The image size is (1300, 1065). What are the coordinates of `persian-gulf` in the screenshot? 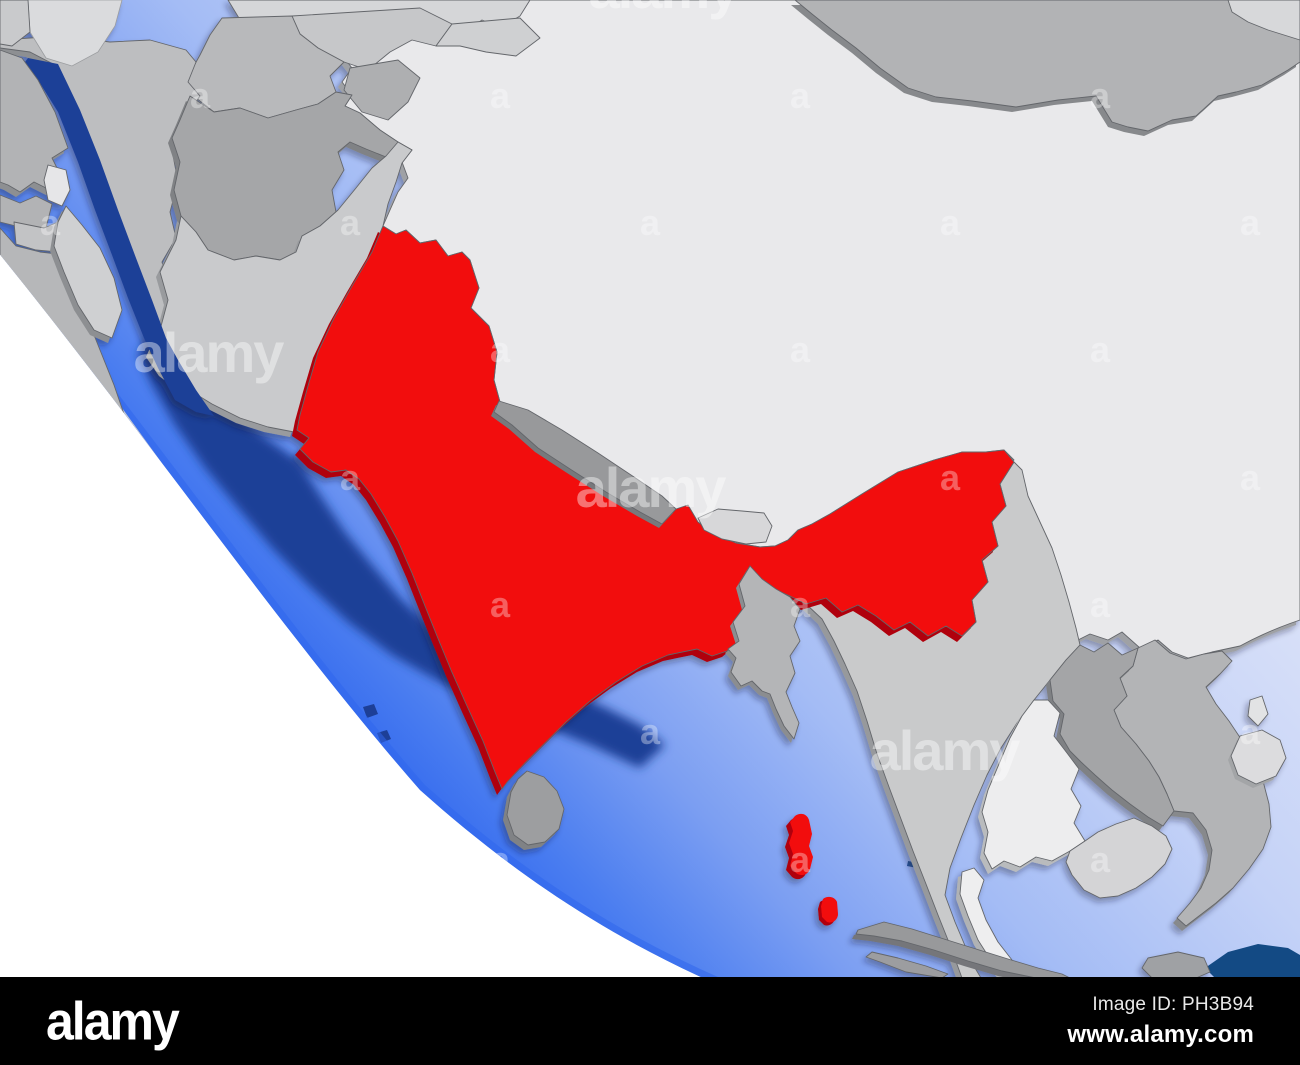 It's located at (118, 237).